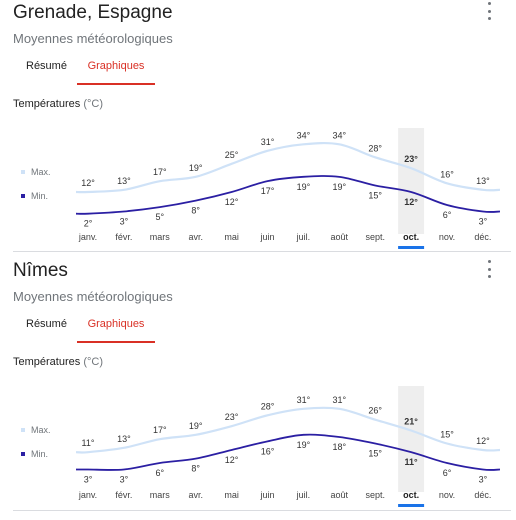 Image resolution: width=516 pixels, height=520 pixels. What do you see at coordinates (23, 454) in the screenshot?
I see `legend-min-swatch` at bounding box center [23, 454].